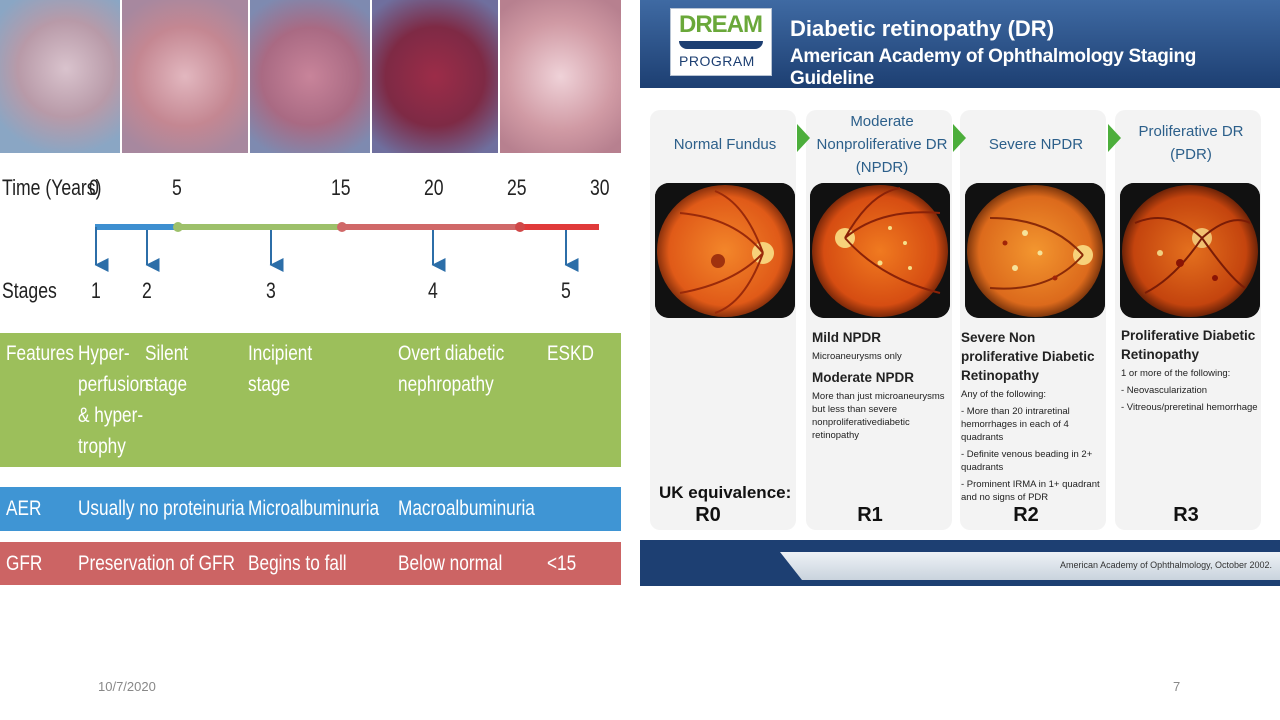 The image size is (1280, 720). Describe the element at coordinates (1036, 144) in the screenshot. I see `card-heading: Severe NPDR` at that location.